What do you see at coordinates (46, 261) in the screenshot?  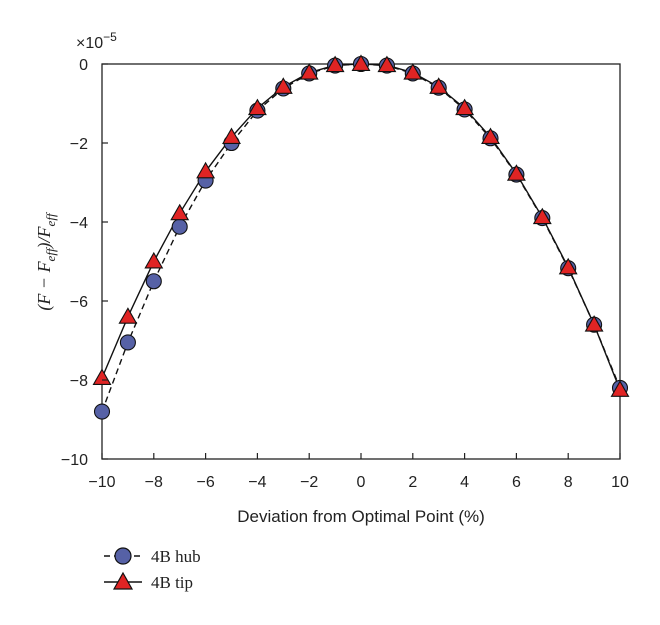 I see `y-axis-label: (F − Feff)/Feff` at bounding box center [46, 261].